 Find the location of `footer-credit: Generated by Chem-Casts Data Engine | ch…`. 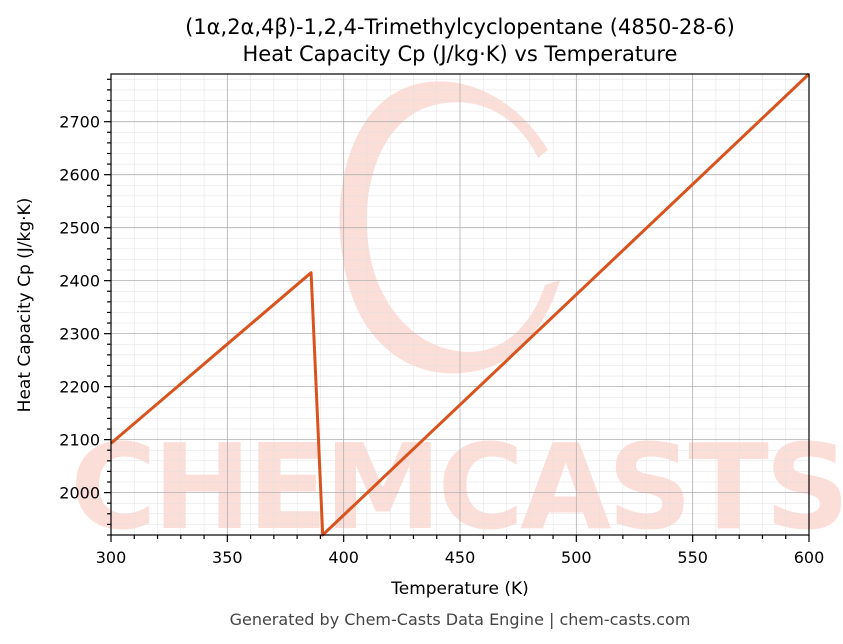

footer-credit: Generated by Chem-Casts Data Engine | ch… is located at coordinates (460, 619).